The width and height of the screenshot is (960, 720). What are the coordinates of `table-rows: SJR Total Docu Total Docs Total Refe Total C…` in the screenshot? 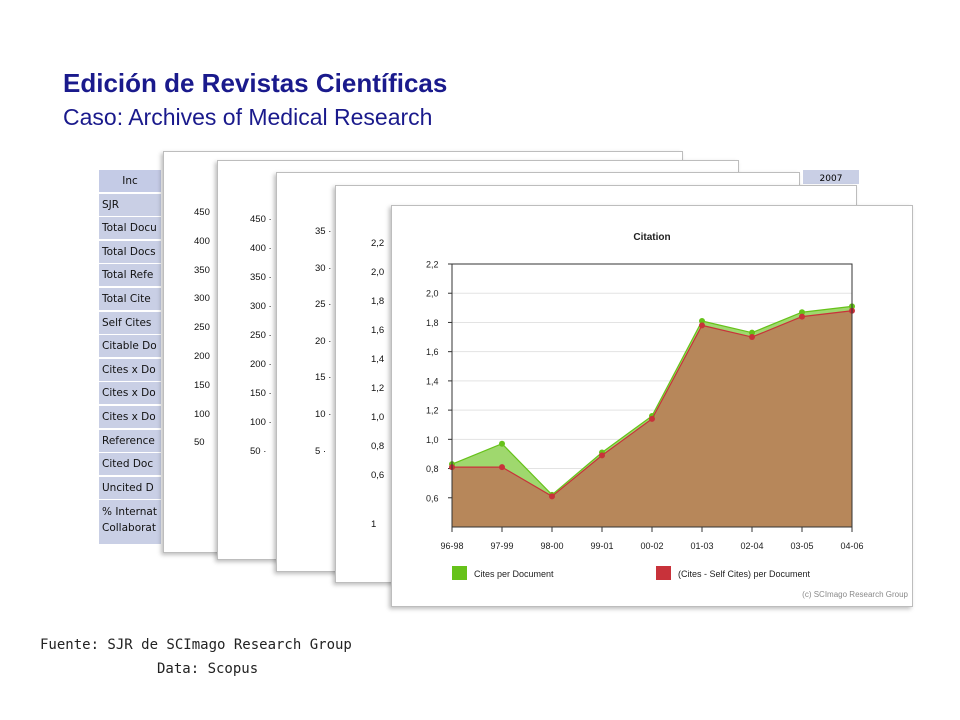 It's located at (130, 346).